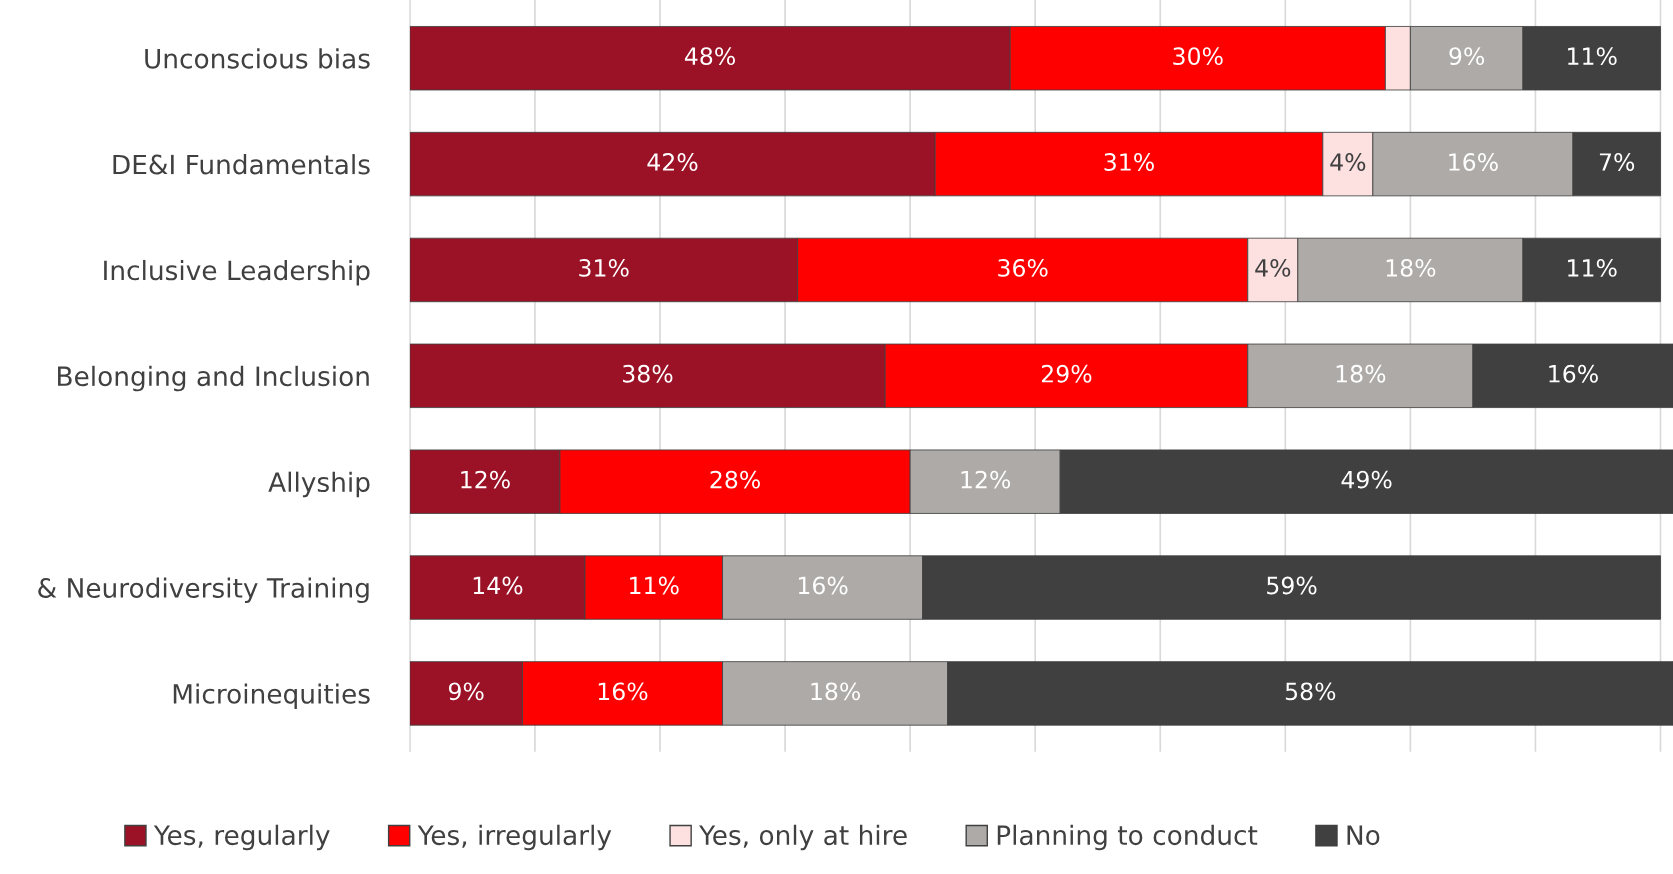 The width and height of the screenshot is (1673, 874). Describe the element at coordinates (203, 590) in the screenshot. I see `y-tick-label: & Neurodiversity Training` at that location.